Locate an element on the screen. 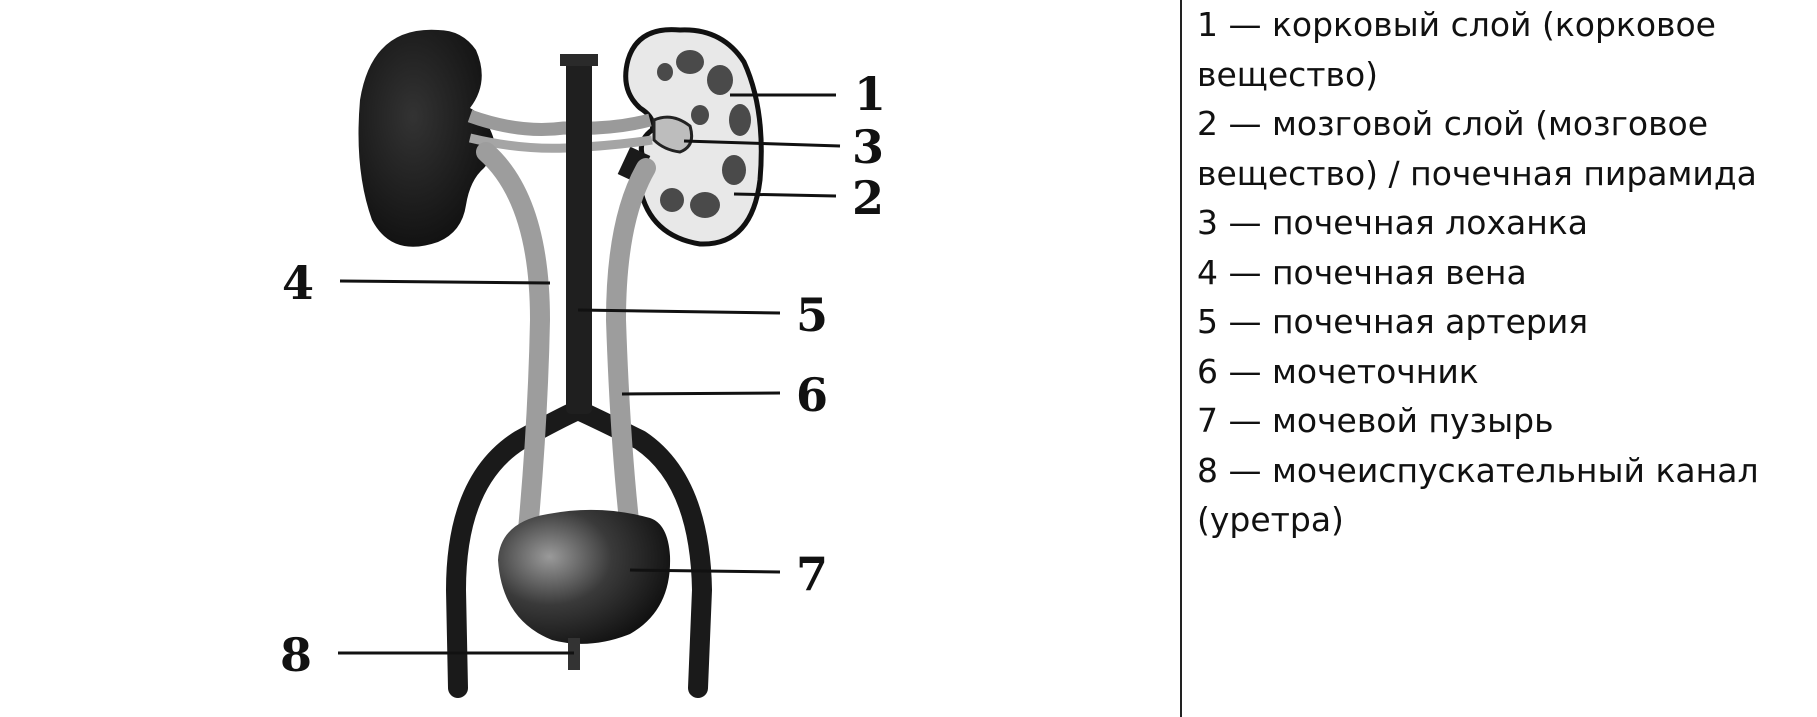 This screenshot has height=717, width=1817. legend-item-1: 1 — корковый слой (корковое вещество) is located at coordinates (1456, 49).